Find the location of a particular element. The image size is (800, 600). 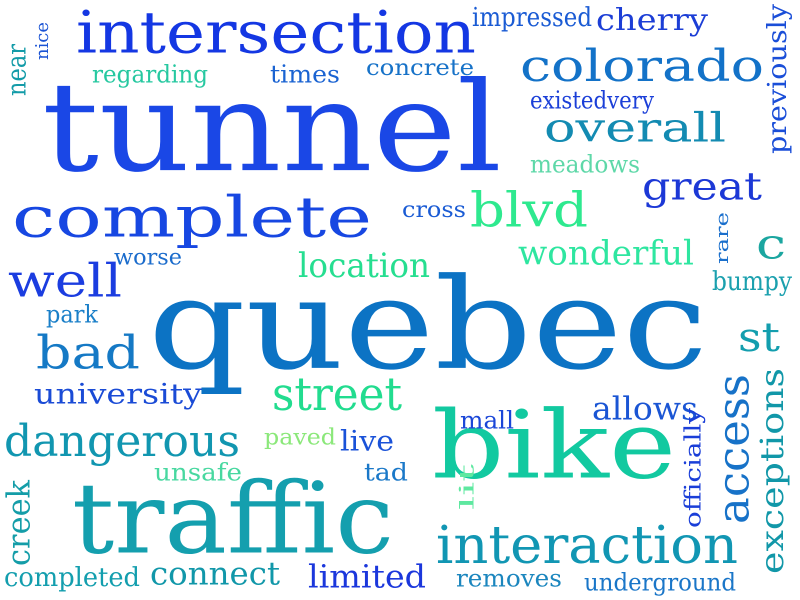

word-previously: previously is located at coordinates (778, 78).